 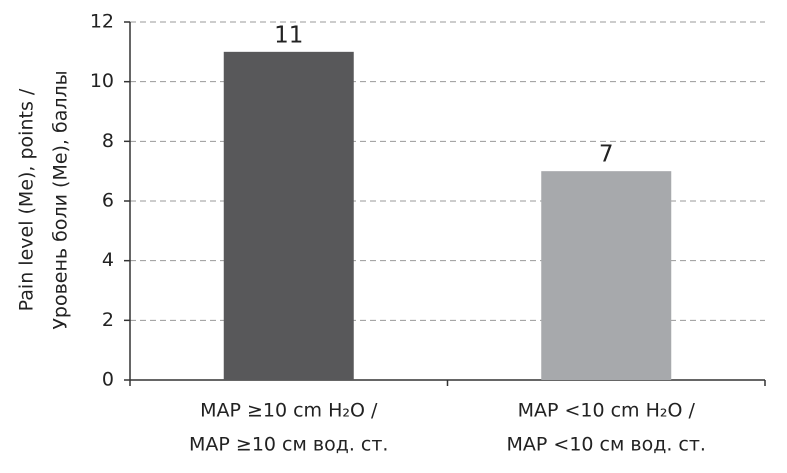 I want to click on y-tick-label: 2, so click(x=108, y=320).